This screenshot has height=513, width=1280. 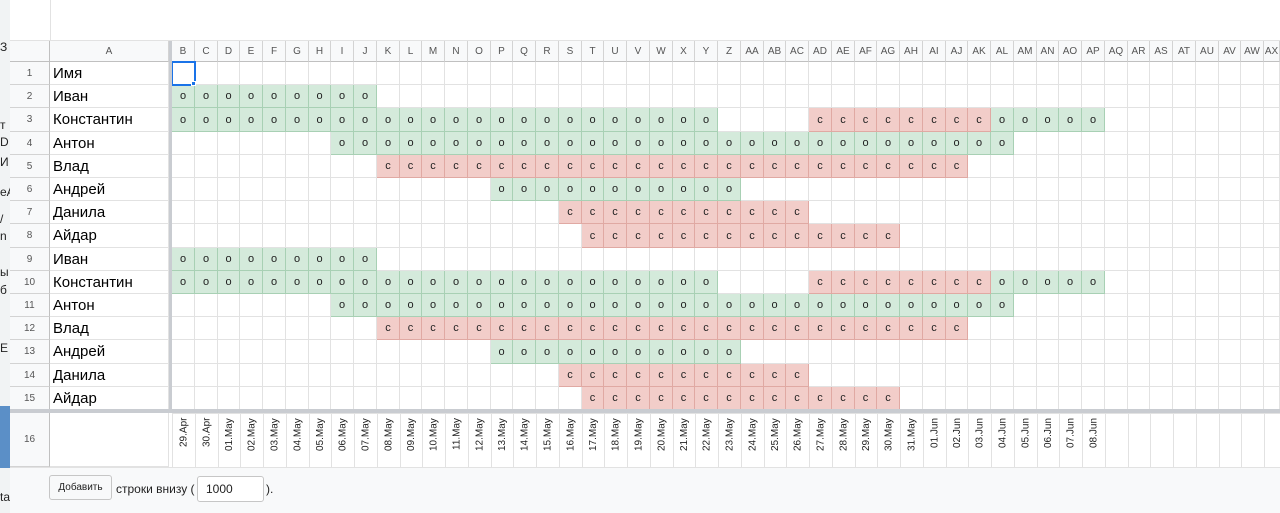 What do you see at coordinates (1161, 51) in the screenshot?
I see `column-header: AS` at bounding box center [1161, 51].